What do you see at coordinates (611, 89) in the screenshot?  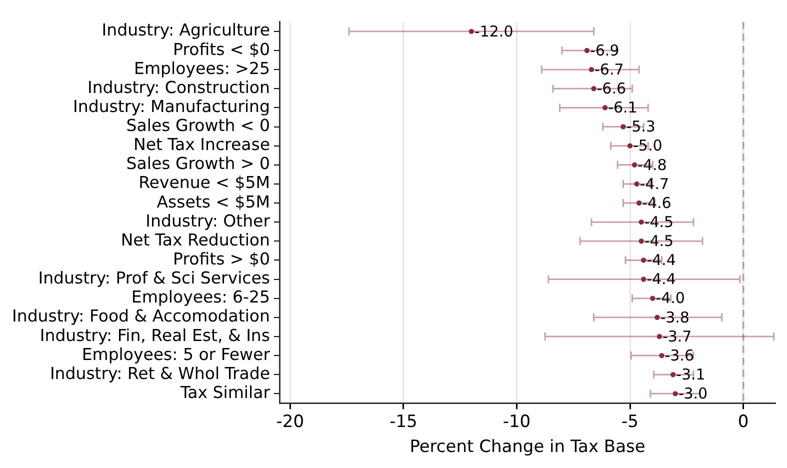 I see `data-label: -6.6` at bounding box center [611, 89].